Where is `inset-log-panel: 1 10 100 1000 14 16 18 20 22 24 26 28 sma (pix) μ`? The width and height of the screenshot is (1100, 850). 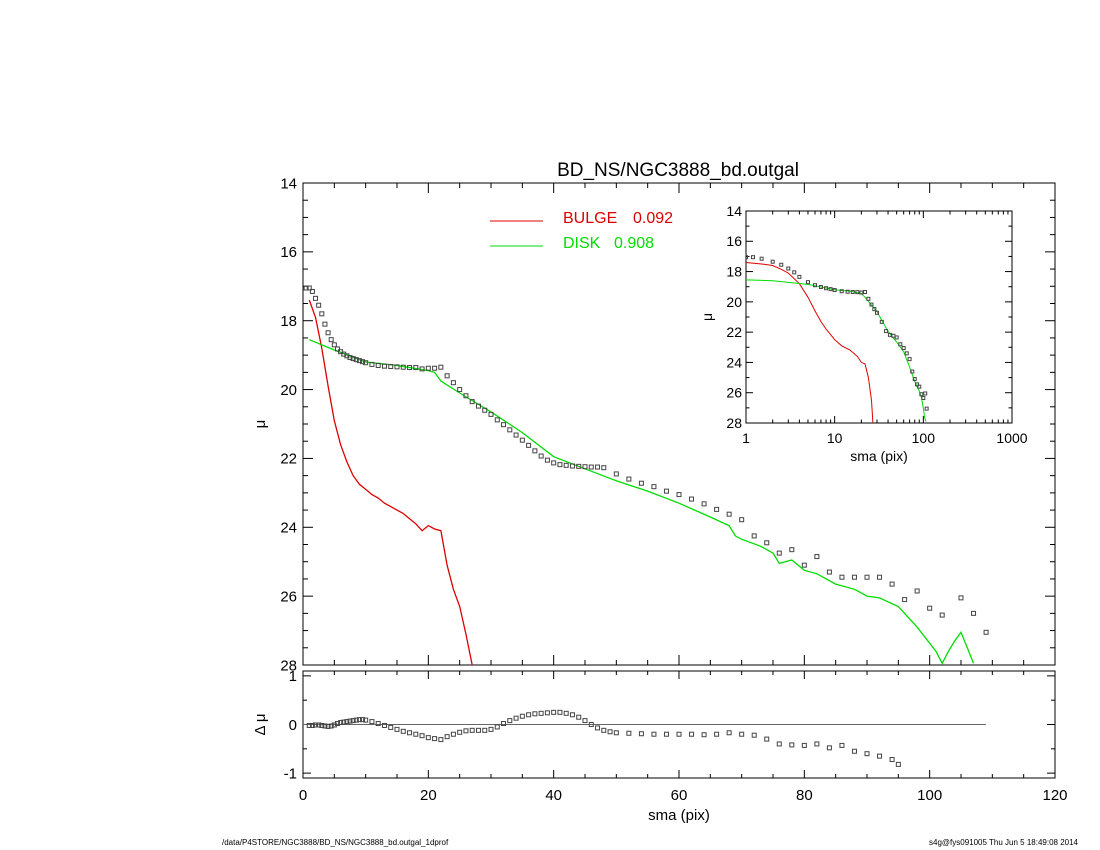
inset-log-panel: 1 10 100 1000 14 16 18 20 22 24 26 28 sma (pix) μ is located at coordinates (863, 333).